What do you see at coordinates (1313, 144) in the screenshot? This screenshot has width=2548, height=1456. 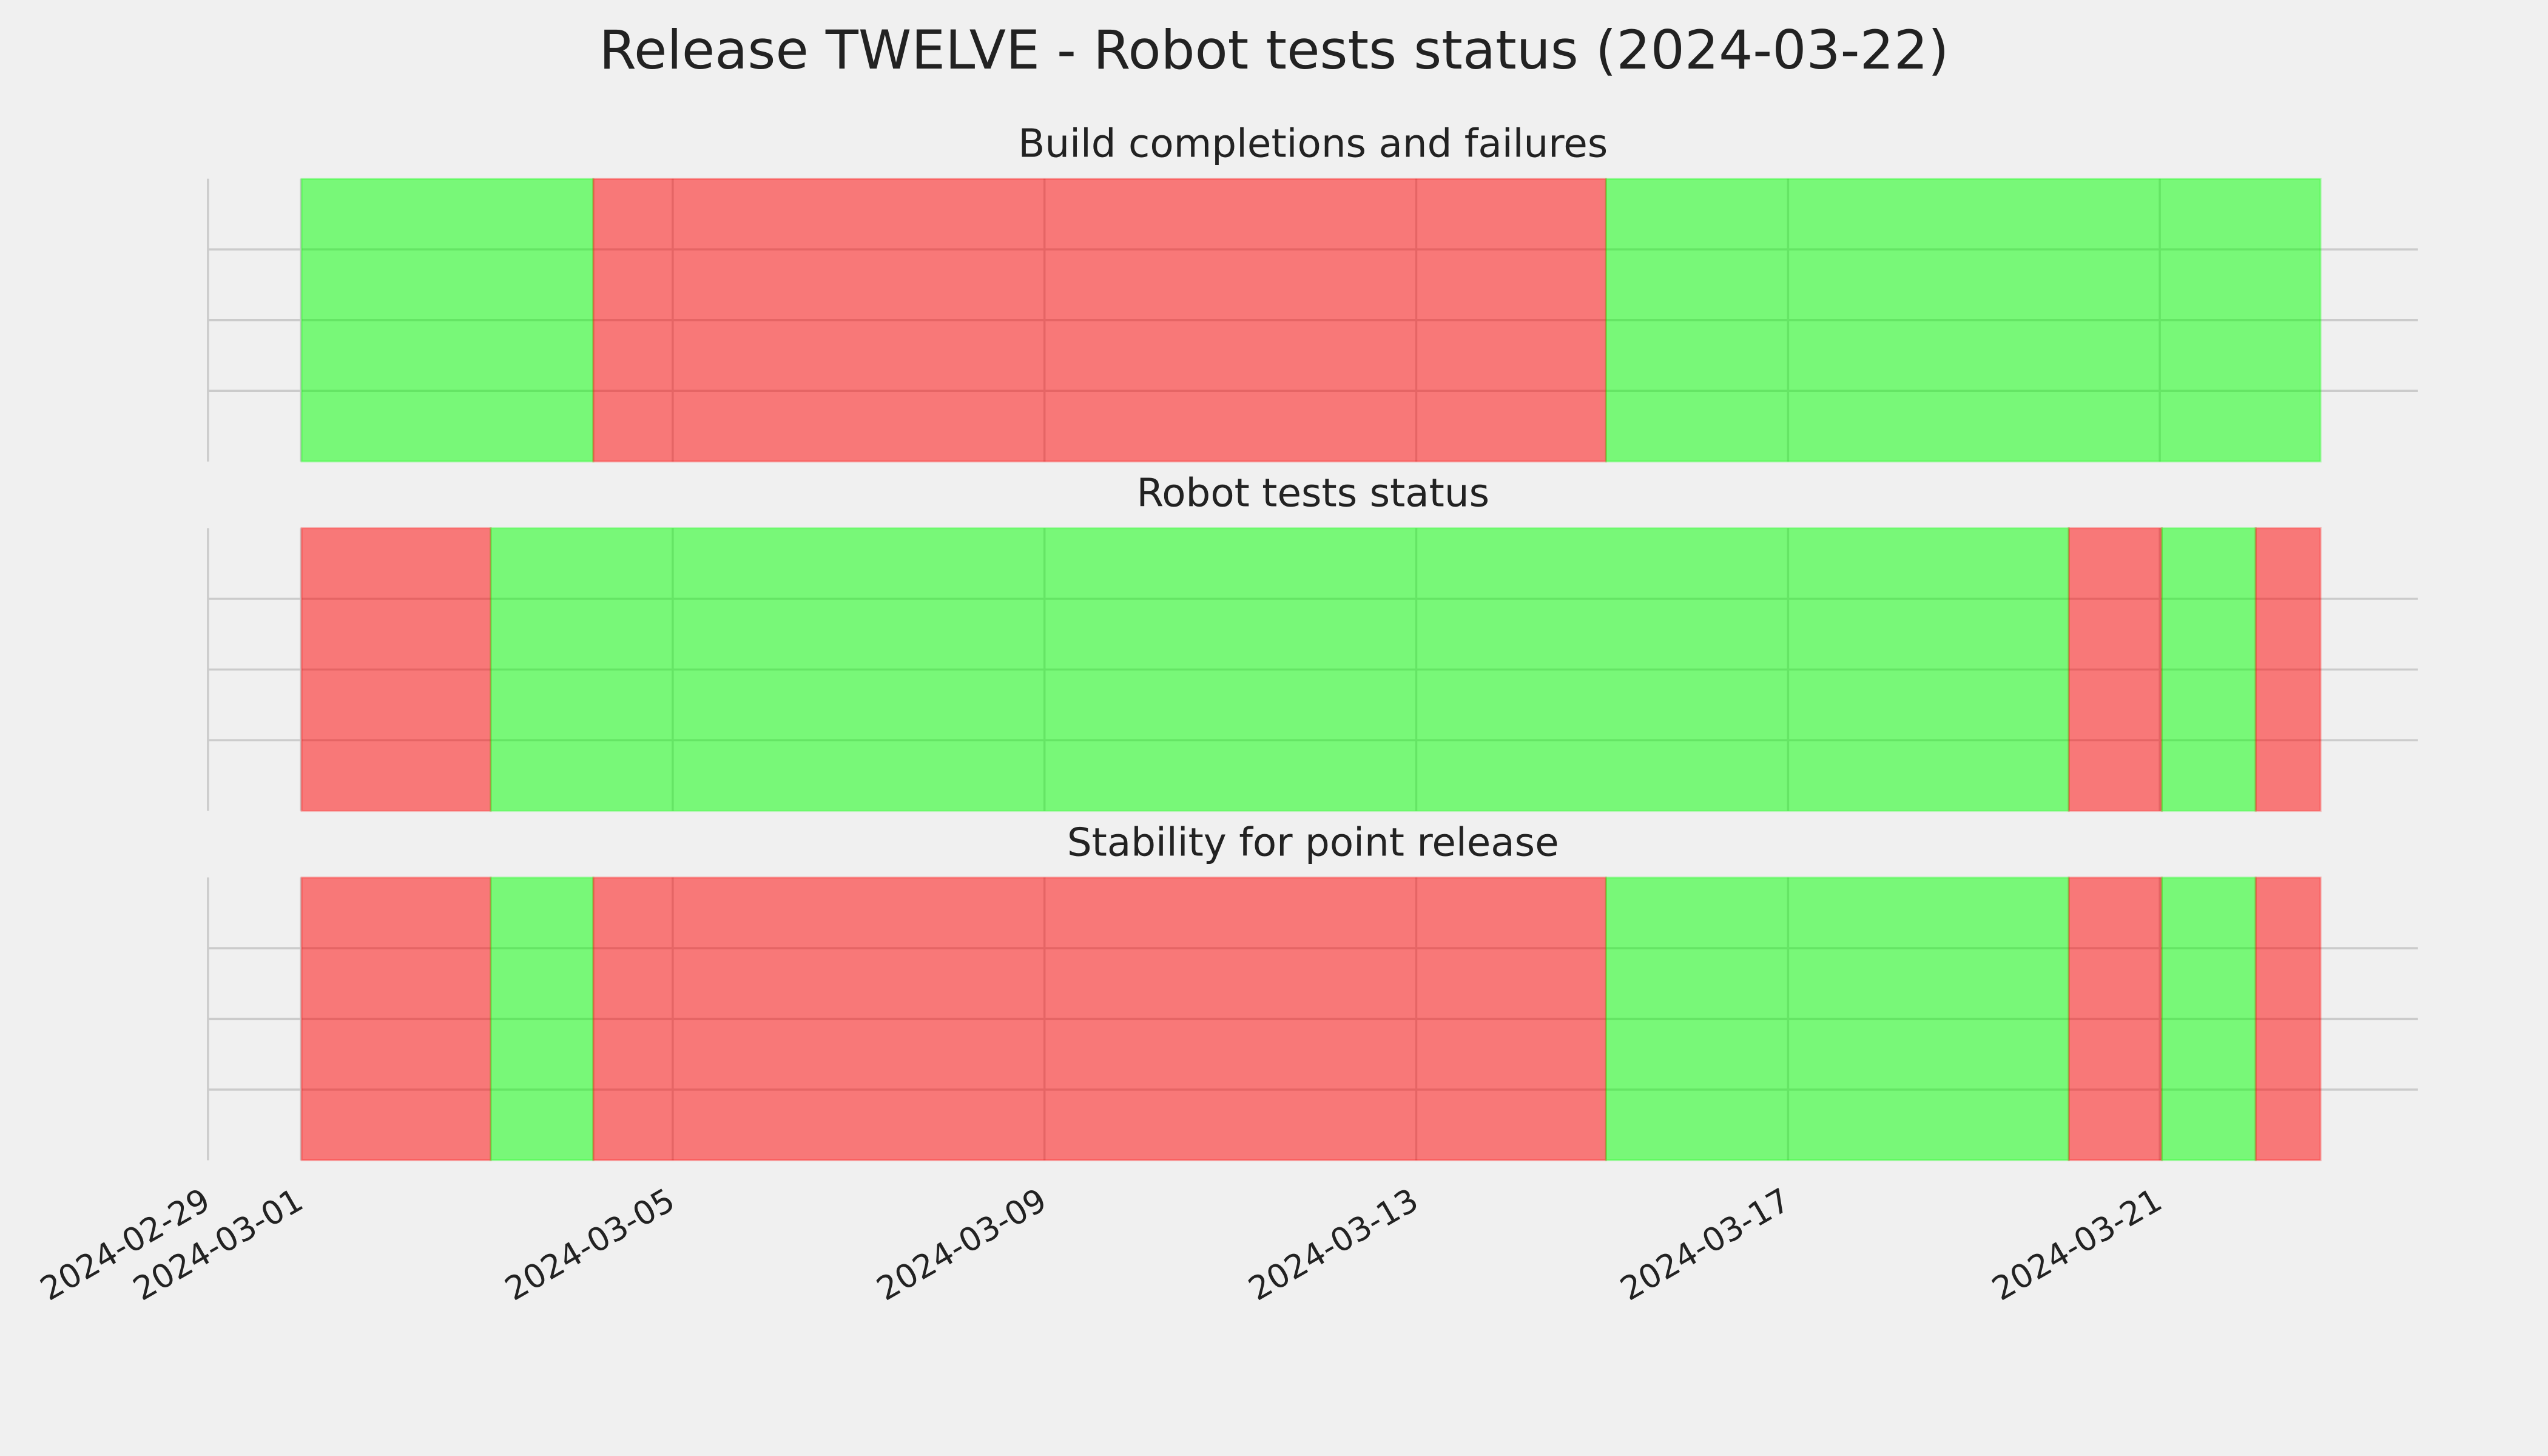 I see `subplot-title: Build completions and failures` at bounding box center [1313, 144].